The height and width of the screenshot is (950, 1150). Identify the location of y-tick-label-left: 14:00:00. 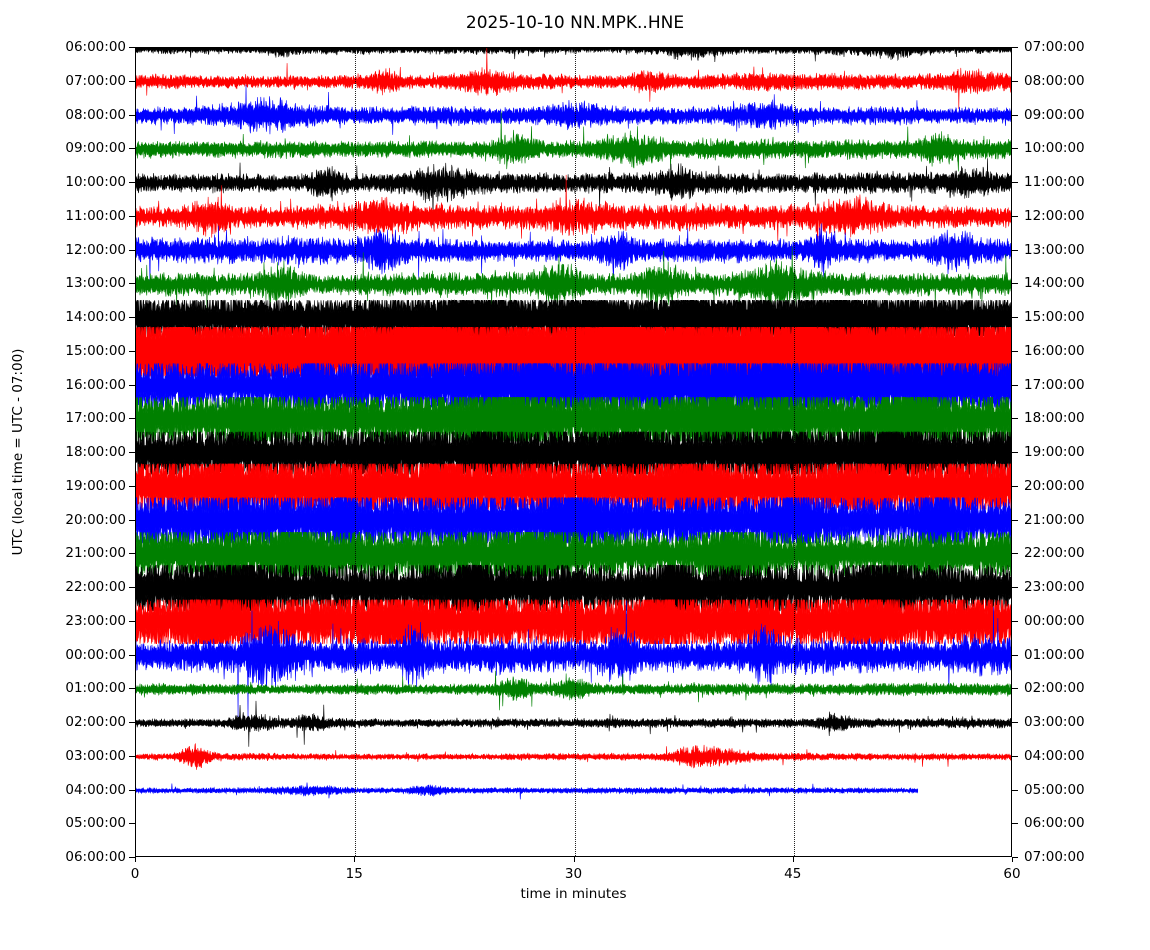
(95, 317).